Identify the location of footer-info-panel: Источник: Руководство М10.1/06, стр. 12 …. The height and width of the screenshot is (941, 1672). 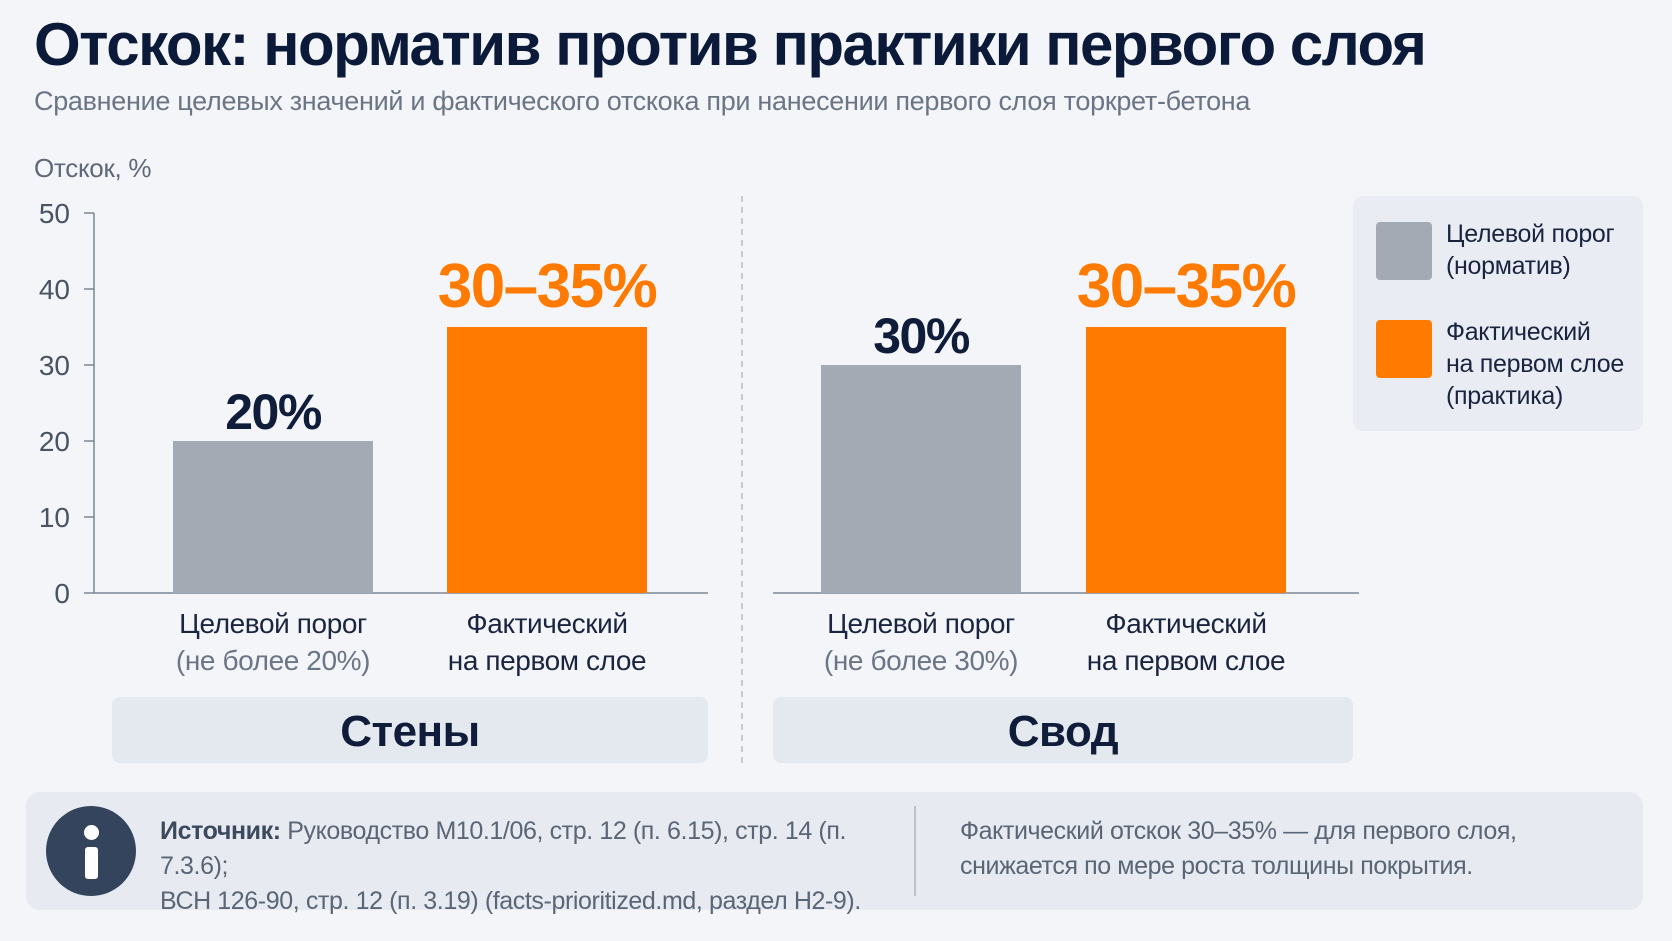
(834, 853).